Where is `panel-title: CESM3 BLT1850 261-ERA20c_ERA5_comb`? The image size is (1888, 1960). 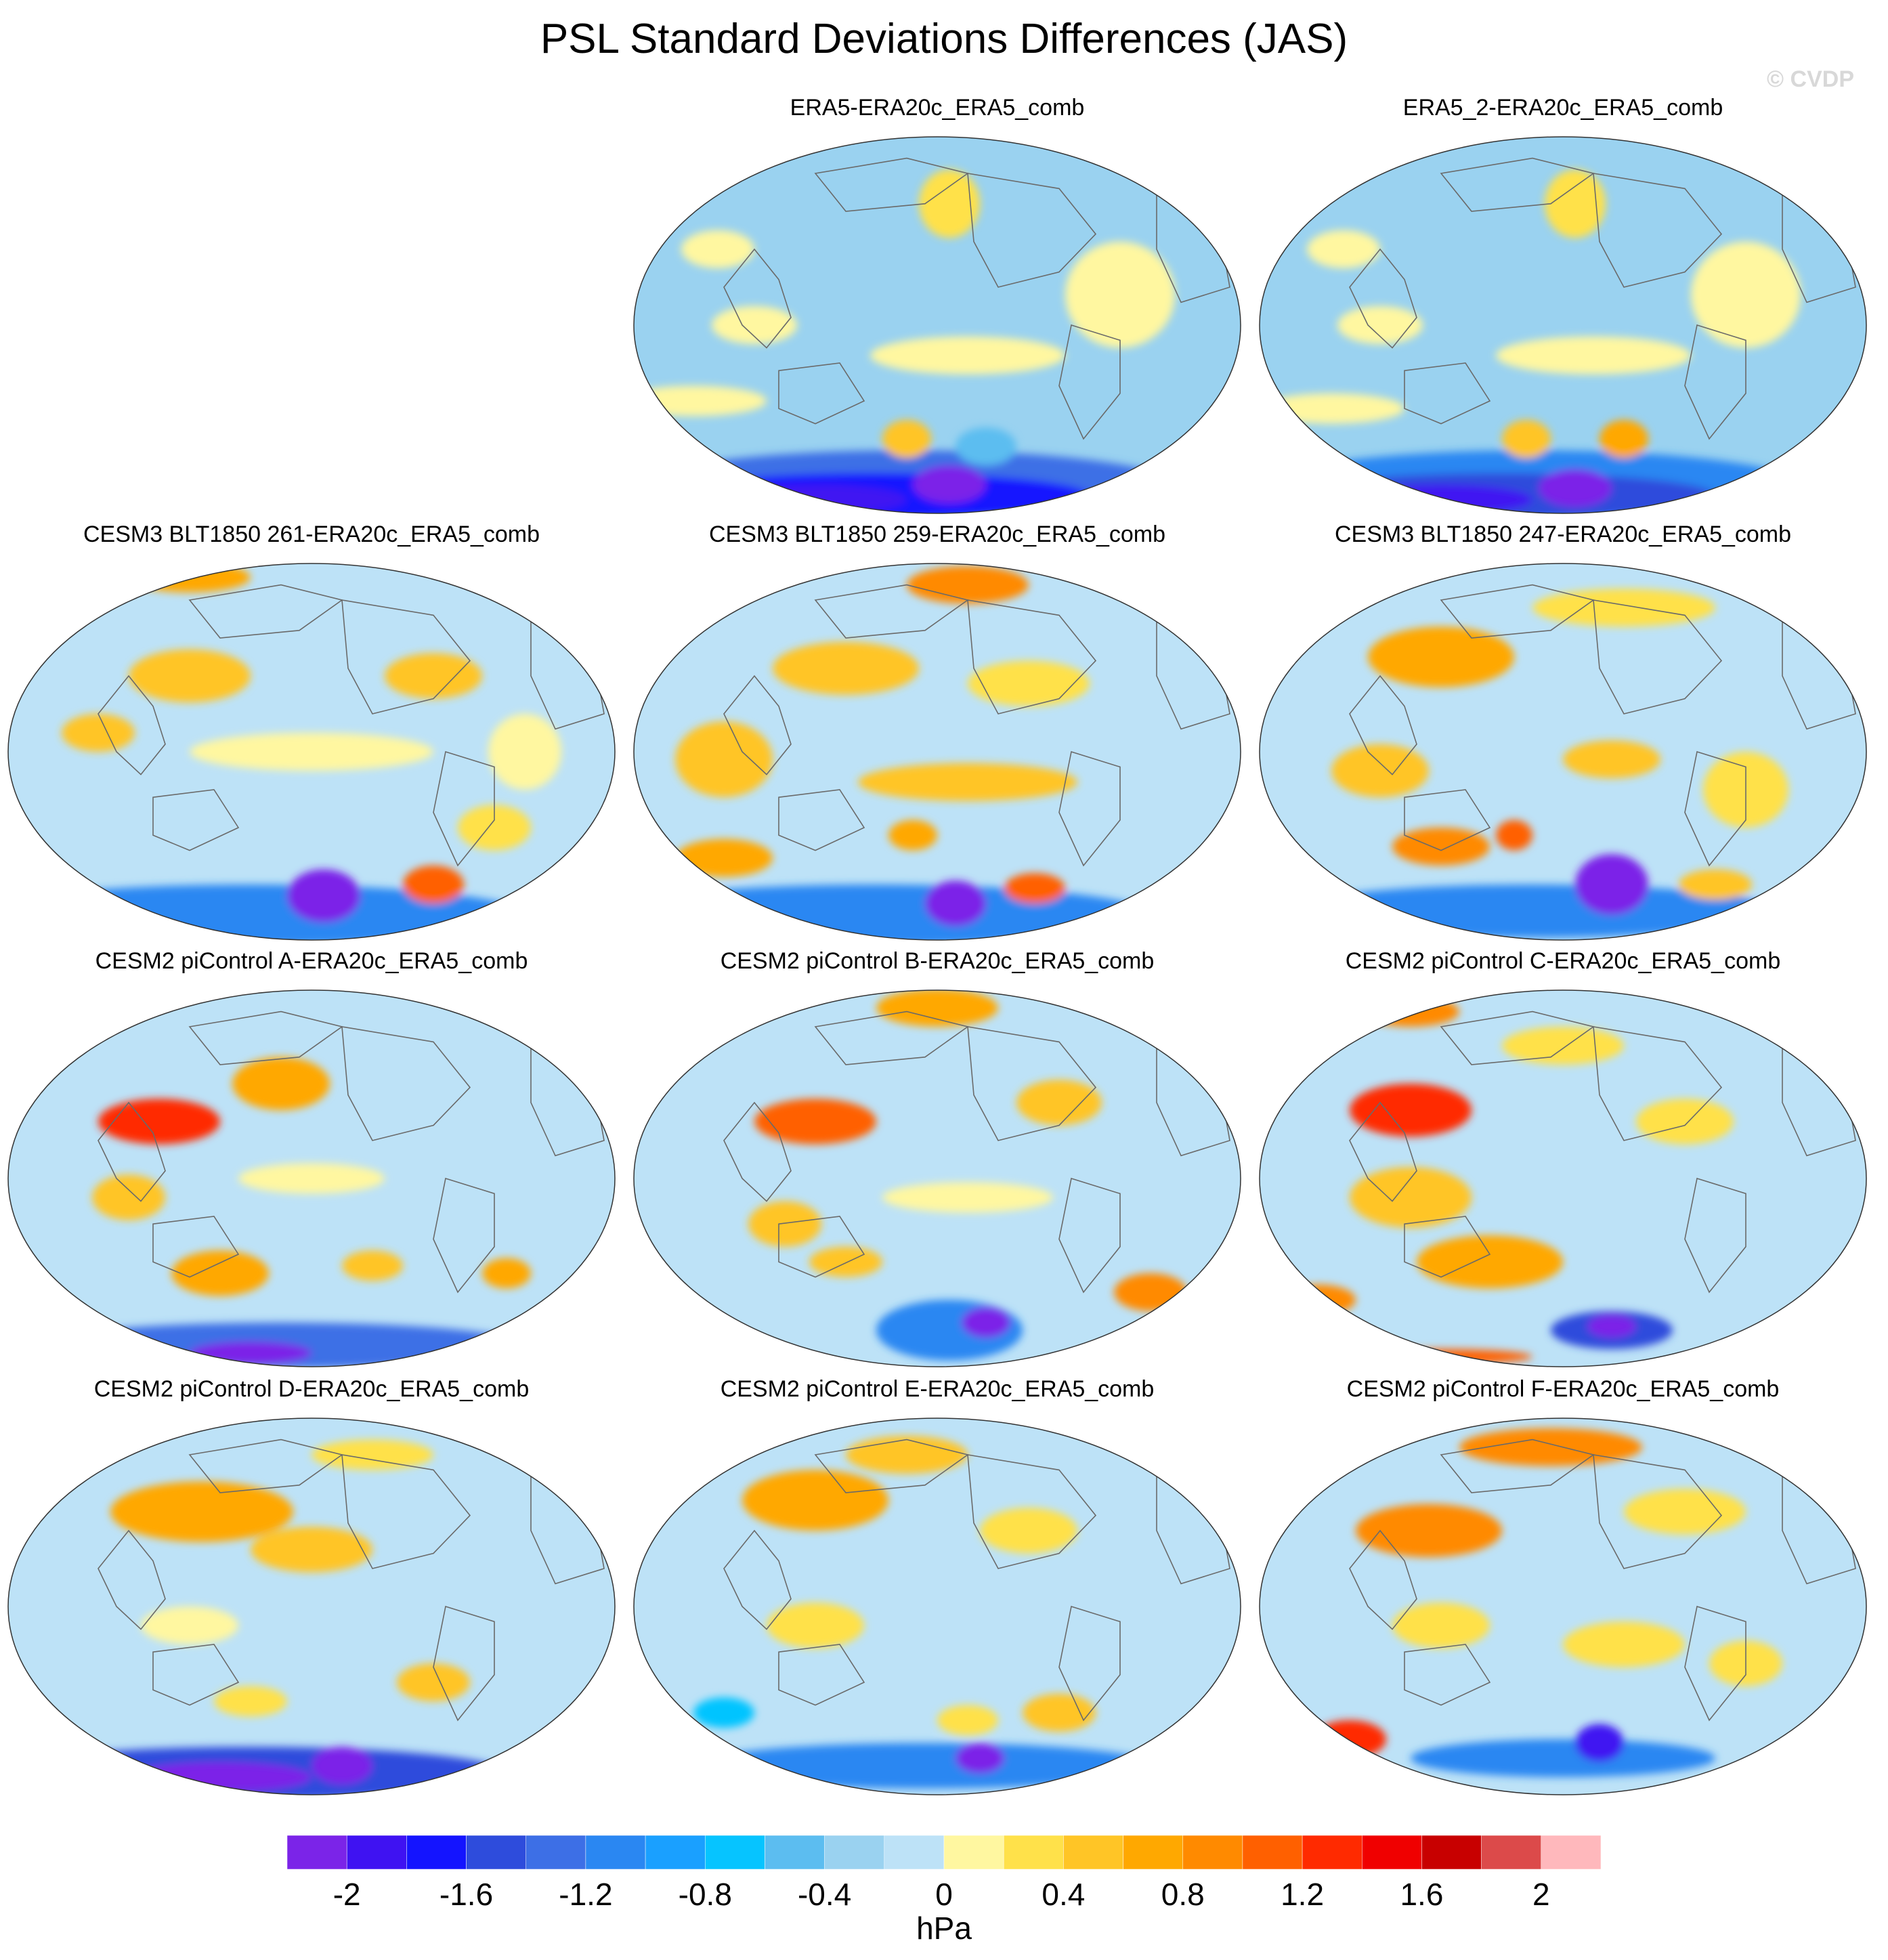
panel-title: CESM3 BLT1850 261-ERA20c_ERA5_comb is located at coordinates (311, 534).